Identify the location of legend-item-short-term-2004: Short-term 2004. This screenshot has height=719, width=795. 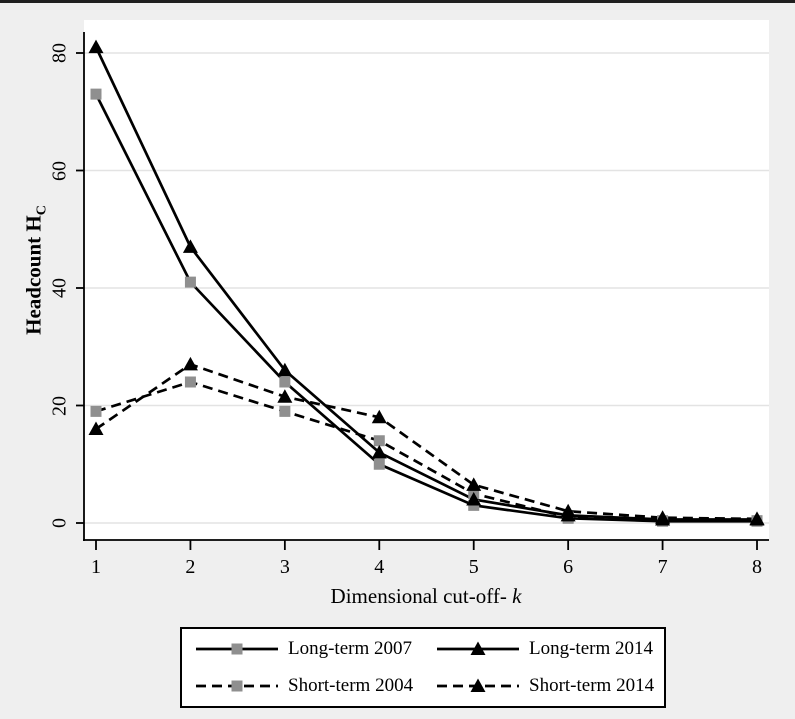
(302, 686).